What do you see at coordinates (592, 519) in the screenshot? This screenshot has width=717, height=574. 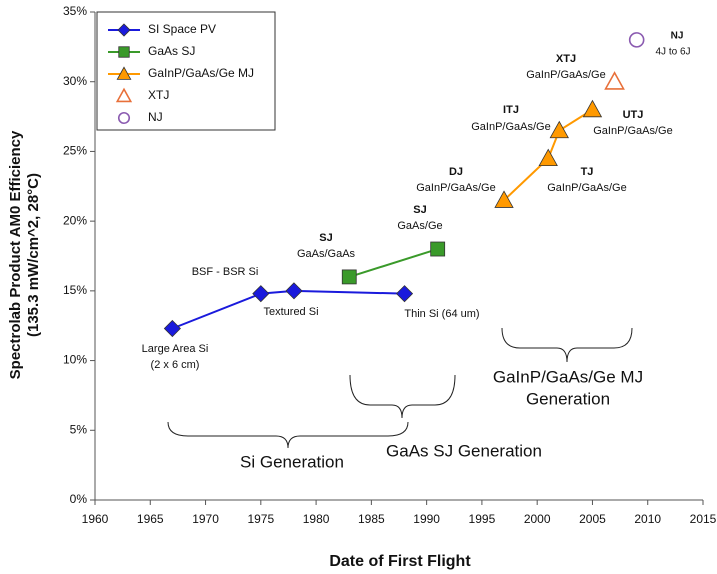 I see `x-tick-label: 2005` at bounding box center [592, 519].